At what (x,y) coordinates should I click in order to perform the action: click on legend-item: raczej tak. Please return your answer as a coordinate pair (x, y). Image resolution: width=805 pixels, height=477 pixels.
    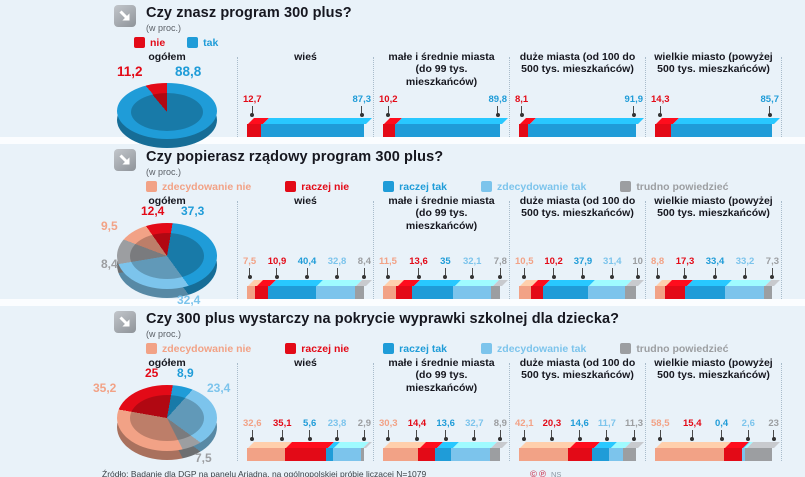
    Looking at the image, I should click on (415, 349).